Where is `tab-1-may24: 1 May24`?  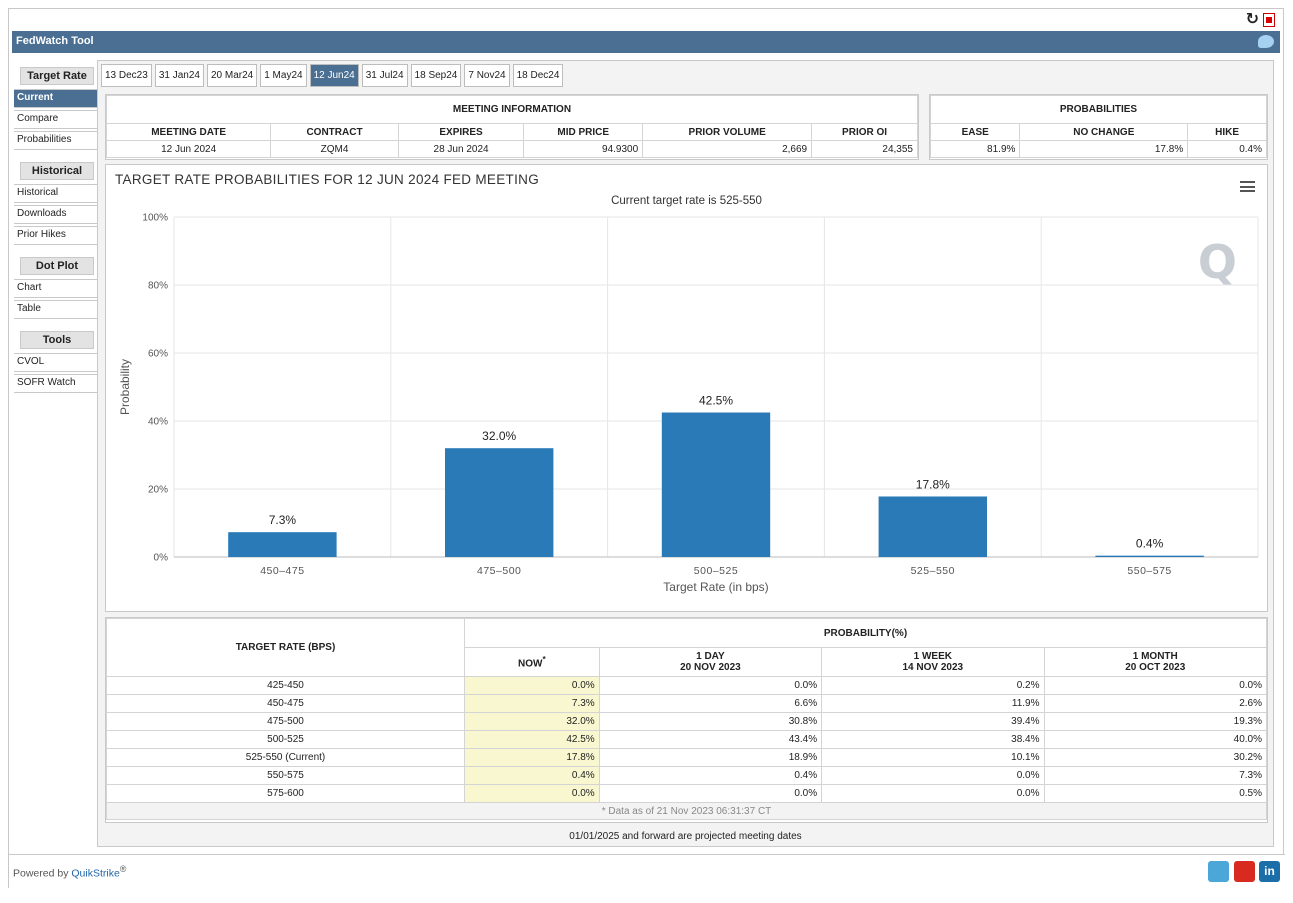 tab-1-may24: 1 May24 is located at coordinates (283, 75).